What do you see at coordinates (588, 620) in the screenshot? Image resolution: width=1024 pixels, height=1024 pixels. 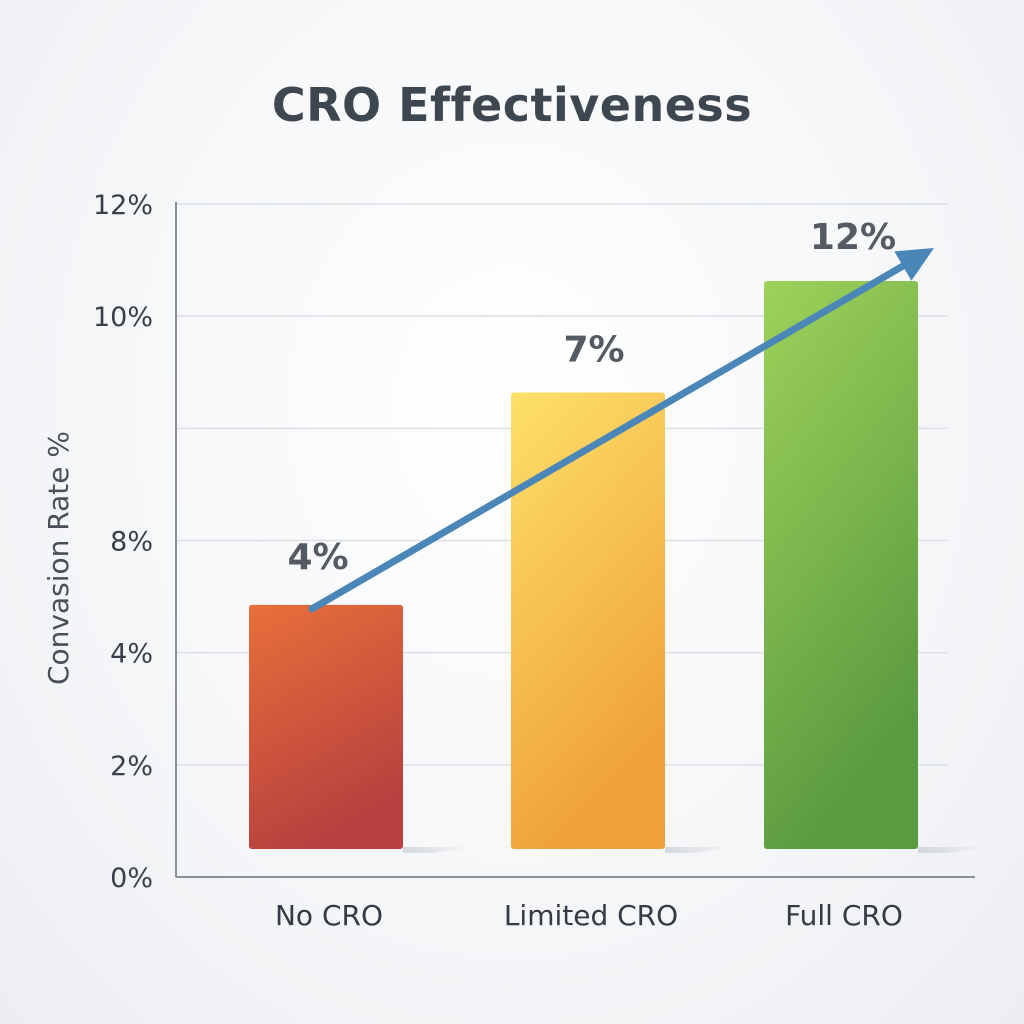 I see `bar-limited-cro` at bounding box center [588, 620].